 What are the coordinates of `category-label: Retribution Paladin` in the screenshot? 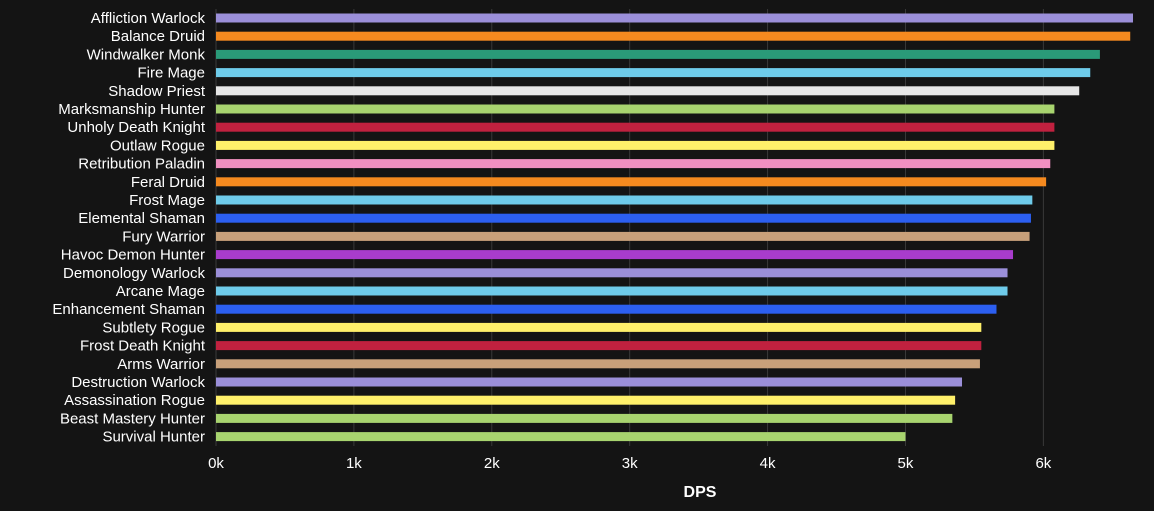 It's located at (141, 164).